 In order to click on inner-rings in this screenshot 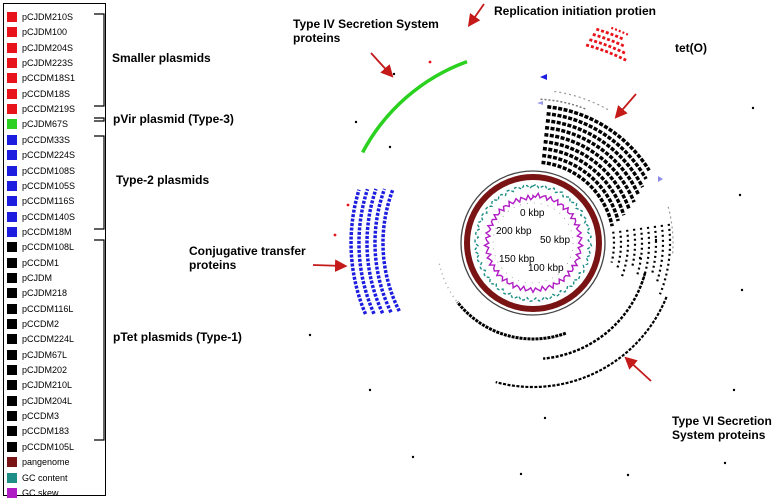, I will do `click(533, 243)`.